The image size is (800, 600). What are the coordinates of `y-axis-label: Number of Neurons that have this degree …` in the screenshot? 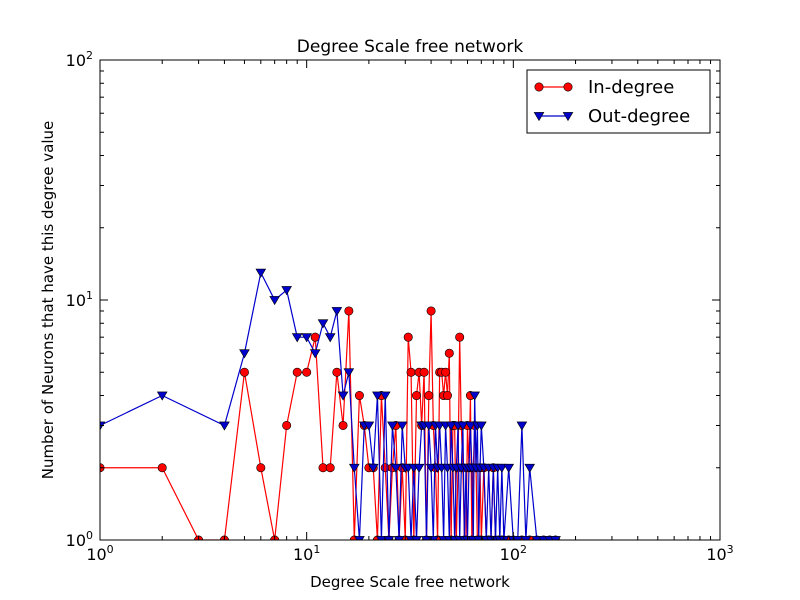 It's located at (48, 300).